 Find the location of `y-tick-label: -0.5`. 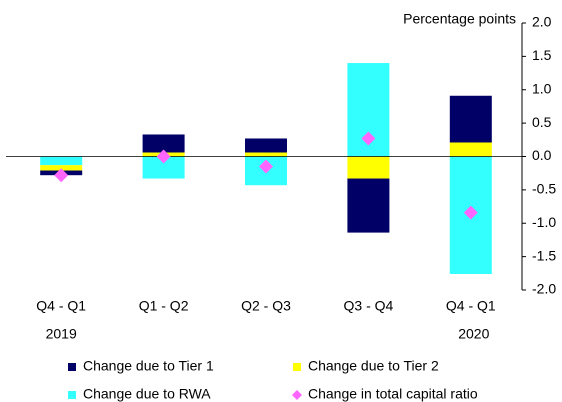

y-tick-label: -0.5 is located at coordinates (544, 189).